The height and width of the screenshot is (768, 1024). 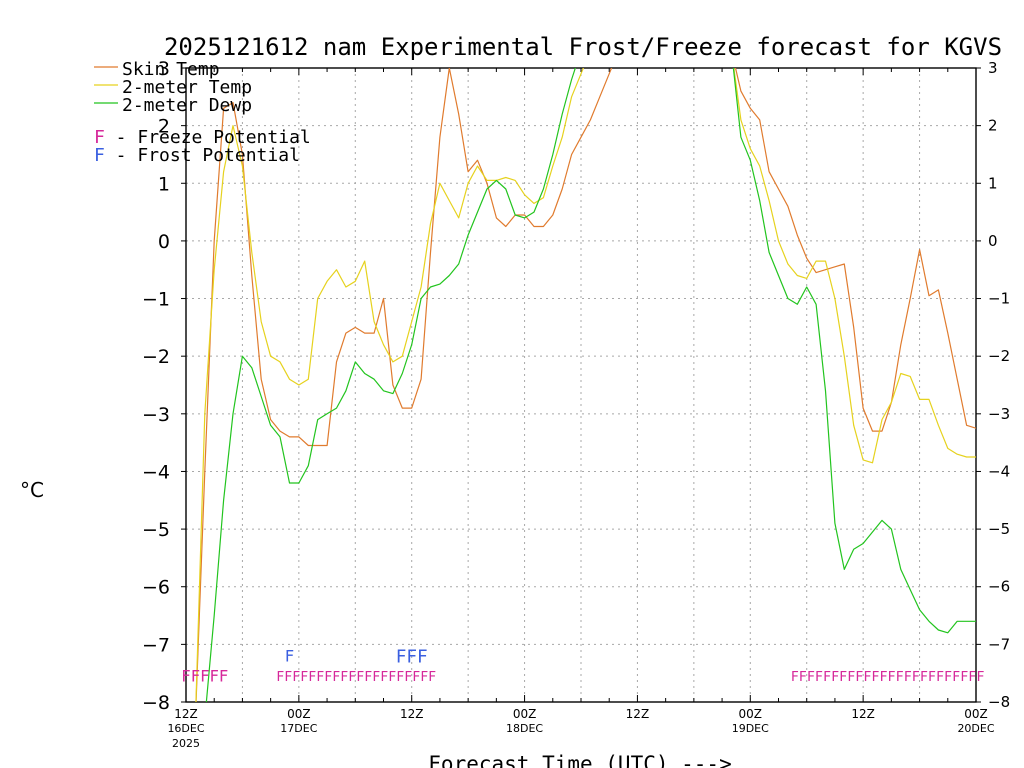 I want to click on legend-marker-entry: F - Frost Potential, so click(x=197, y=155).